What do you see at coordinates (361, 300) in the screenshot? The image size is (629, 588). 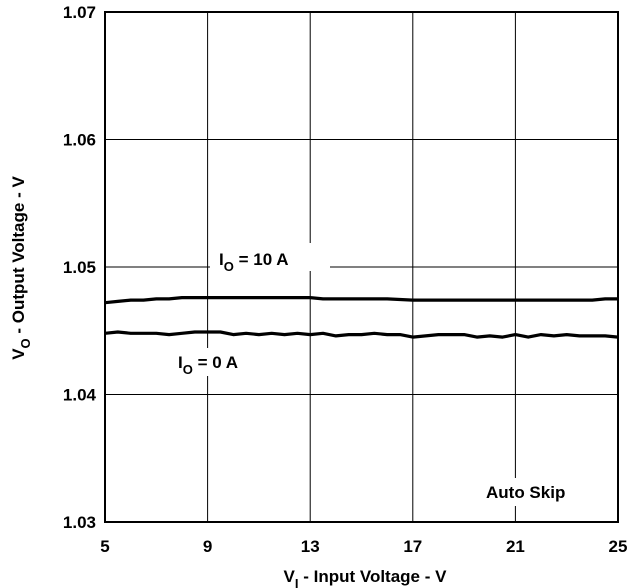 I see `series-line-io-10a` at bounding box center [361, 300].